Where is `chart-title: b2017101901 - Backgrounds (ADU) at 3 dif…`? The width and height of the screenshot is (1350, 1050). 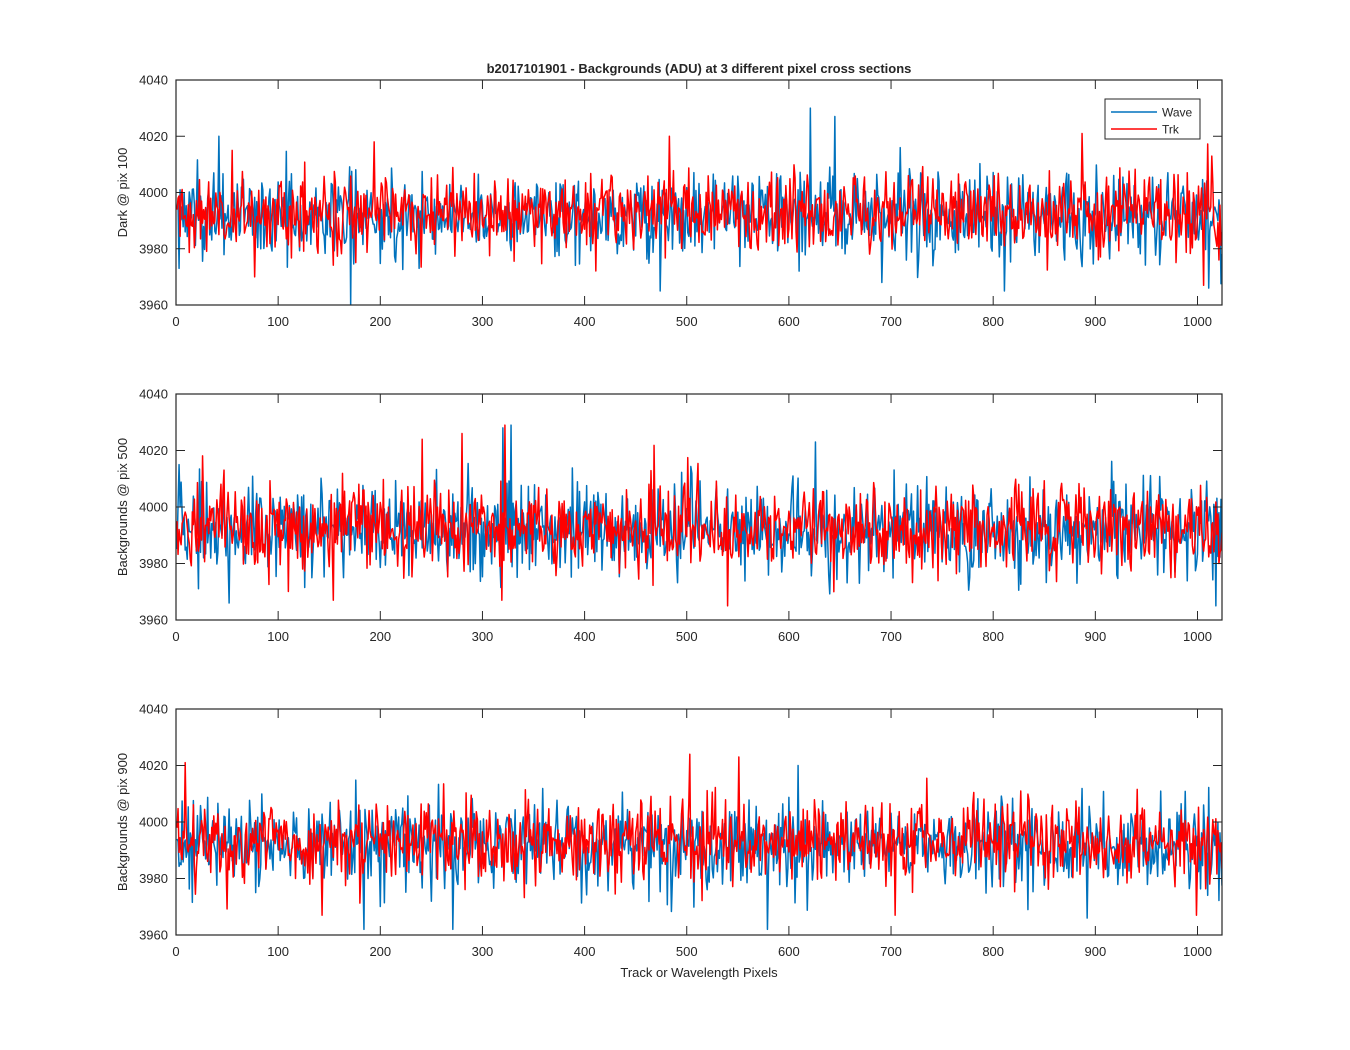
chart-title: b2017101901 - Backgrounds (ADU) at 3 dif… is located at coordinates (699, 68).